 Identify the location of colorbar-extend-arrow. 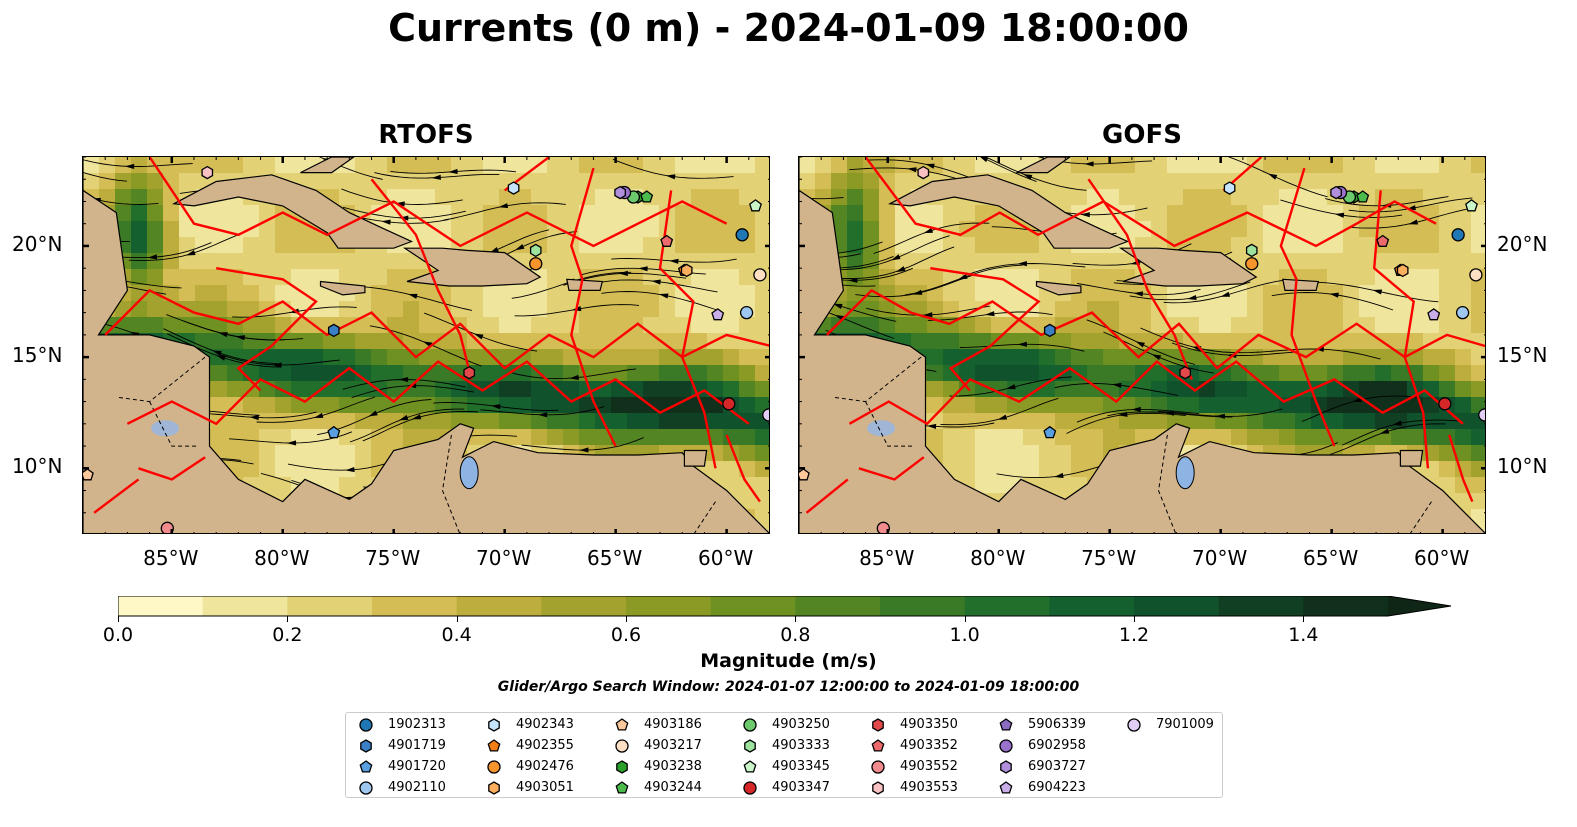
(1419, 606).